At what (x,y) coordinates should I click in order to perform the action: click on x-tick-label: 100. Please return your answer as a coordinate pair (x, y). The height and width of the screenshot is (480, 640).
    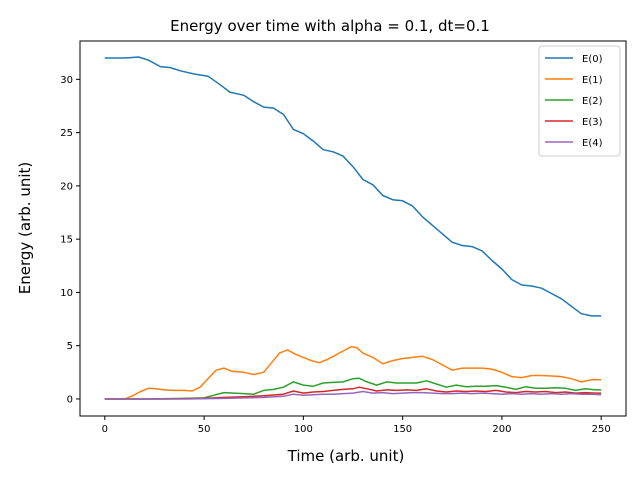
    Looking at the image, I should click on (303, 429).